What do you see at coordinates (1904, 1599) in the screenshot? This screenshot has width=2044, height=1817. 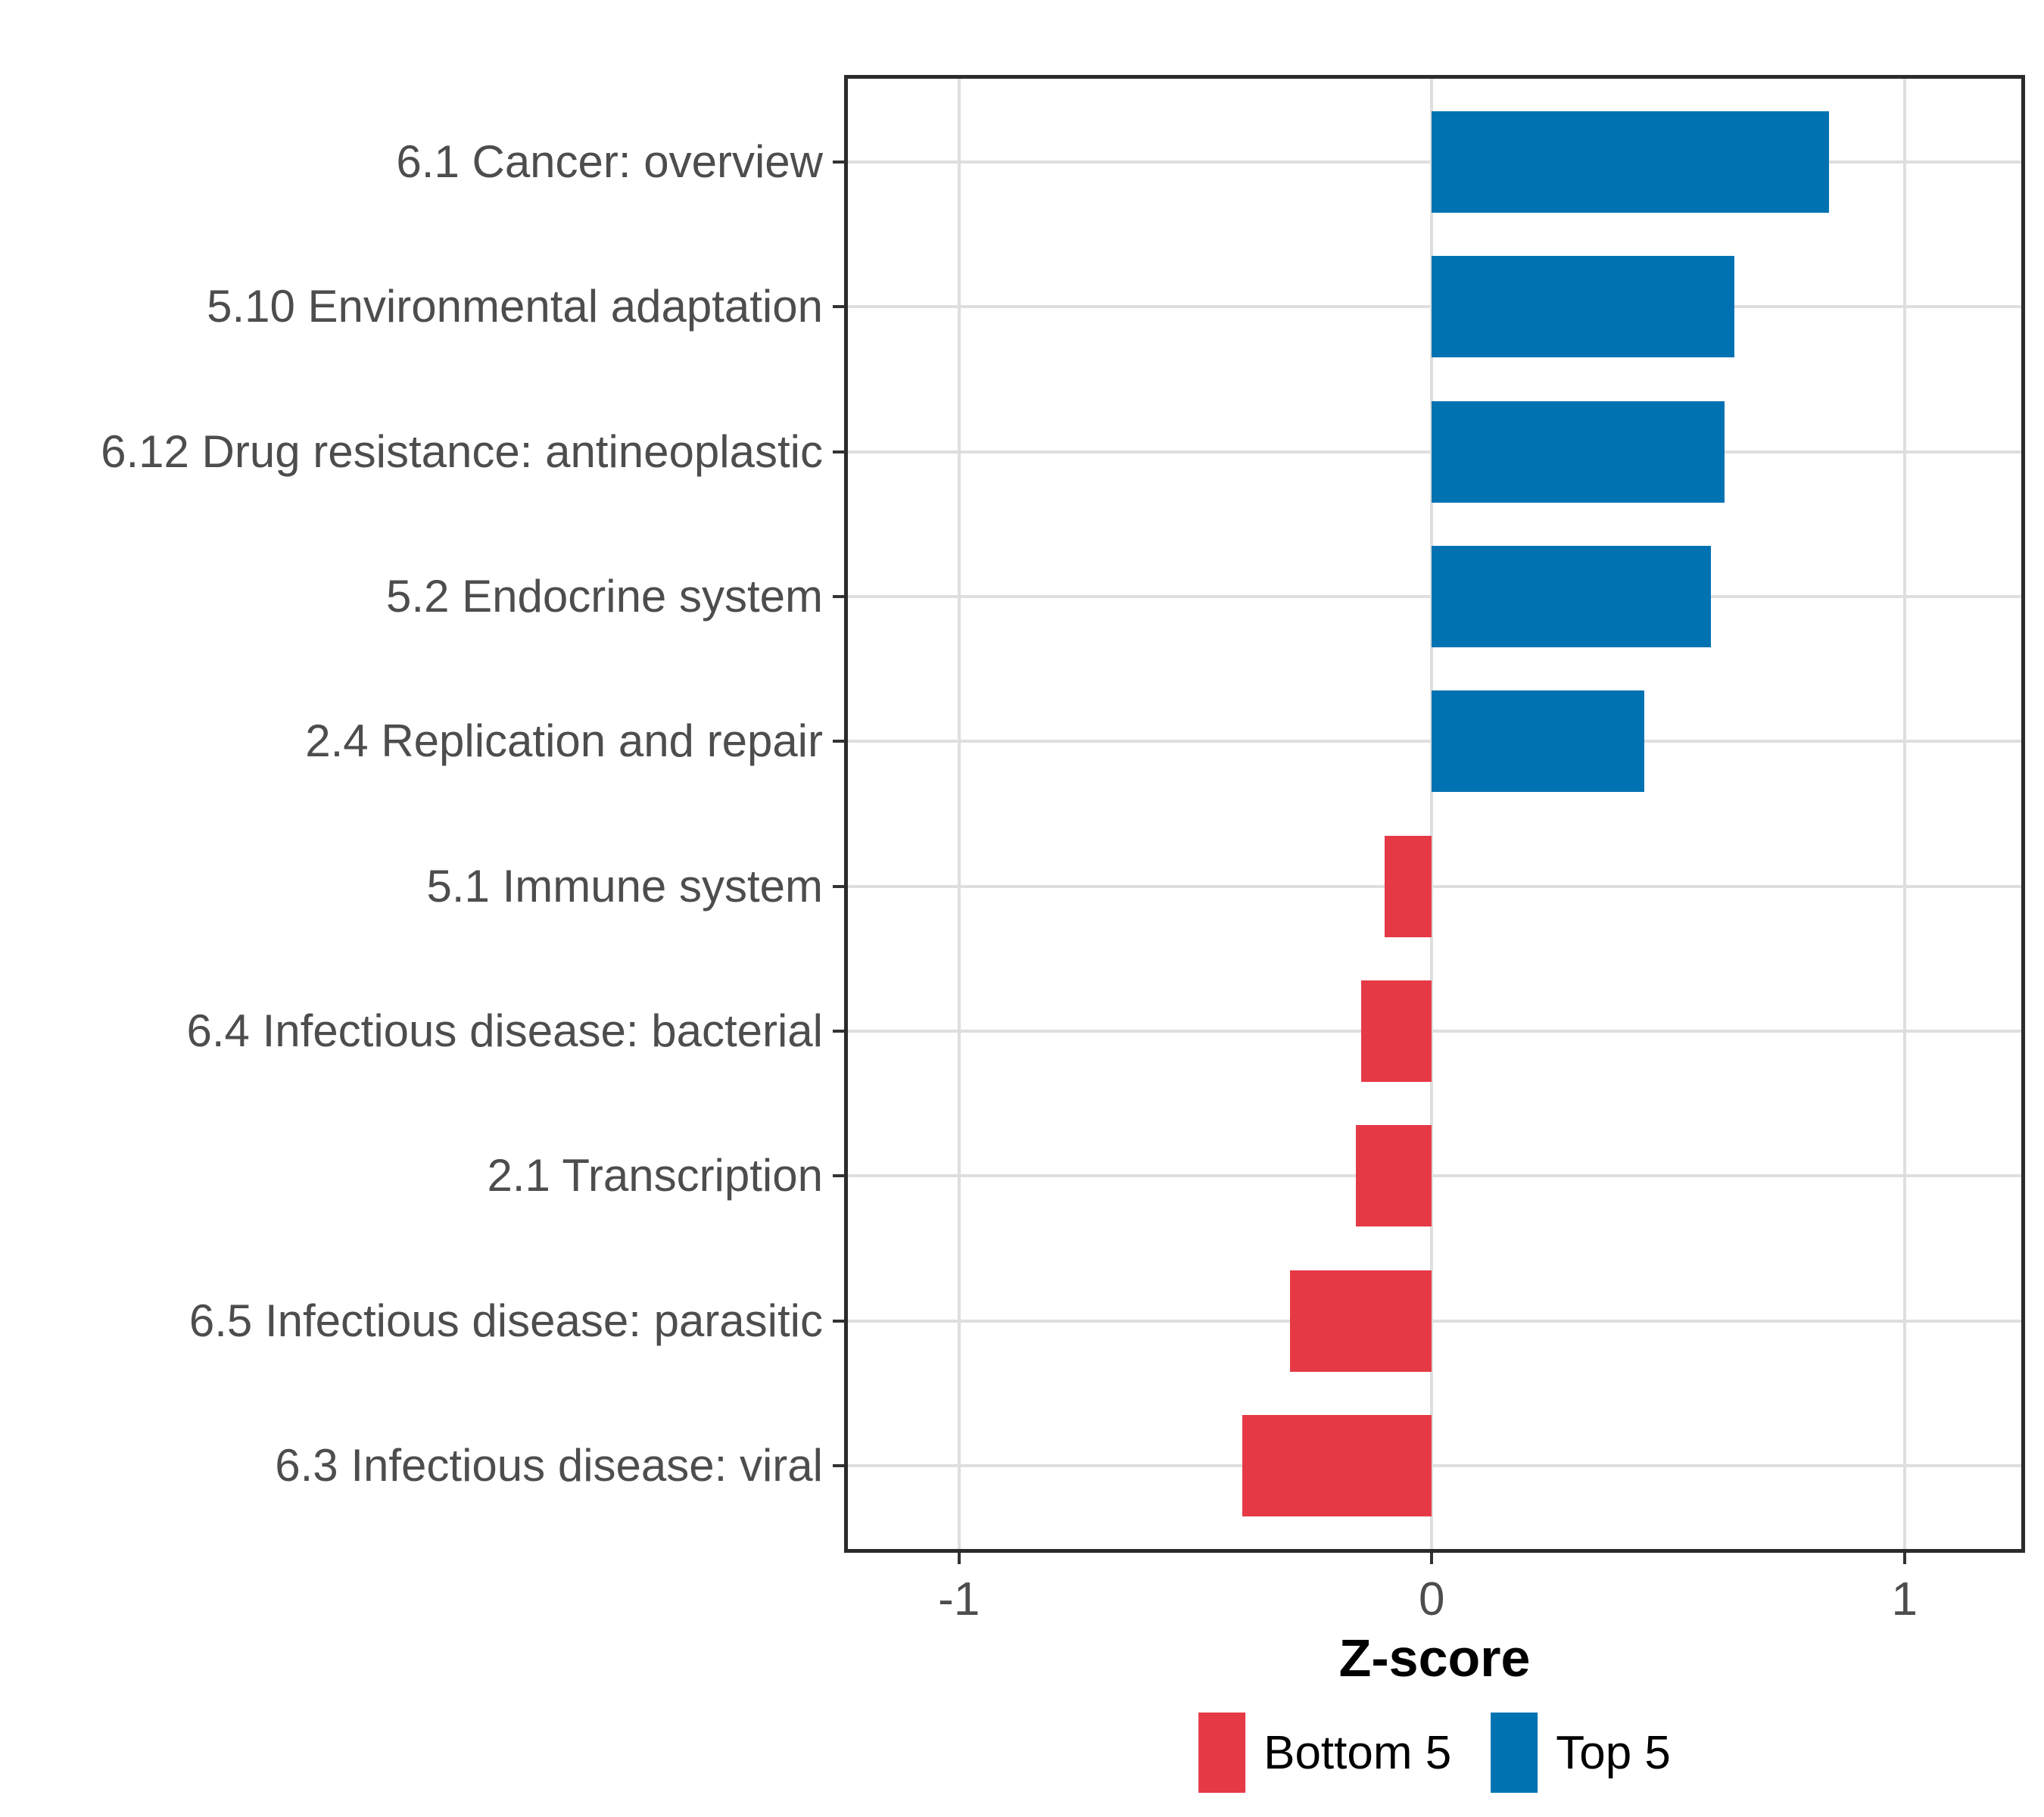 I see `x-axis-tick-label: 1` at bounding box center [1904, 1599].